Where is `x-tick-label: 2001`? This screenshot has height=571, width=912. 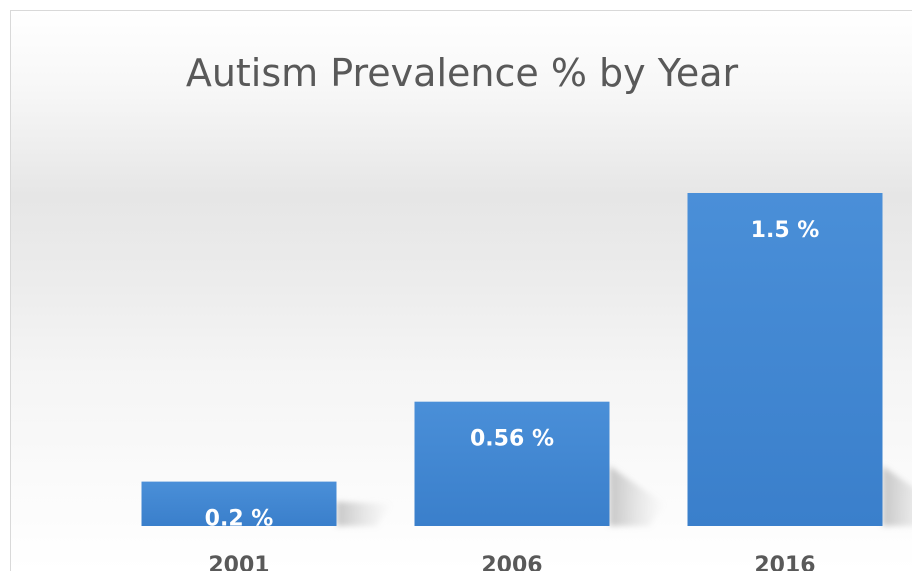
x-tick-label: 2001 is located at coordinates (238, 562).